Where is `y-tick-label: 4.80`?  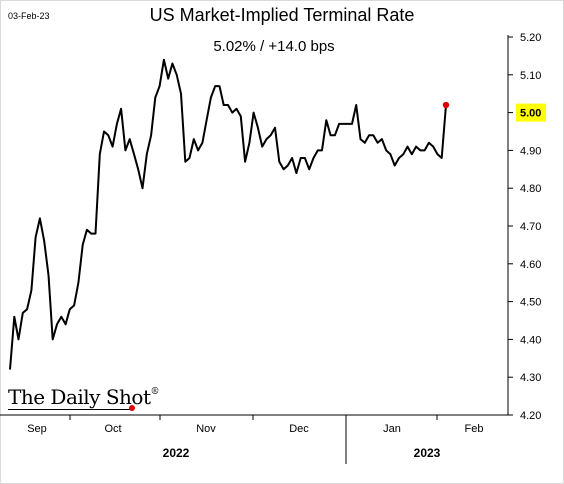 y-tick-label: 4.80 is located at coordinates (530, 189).